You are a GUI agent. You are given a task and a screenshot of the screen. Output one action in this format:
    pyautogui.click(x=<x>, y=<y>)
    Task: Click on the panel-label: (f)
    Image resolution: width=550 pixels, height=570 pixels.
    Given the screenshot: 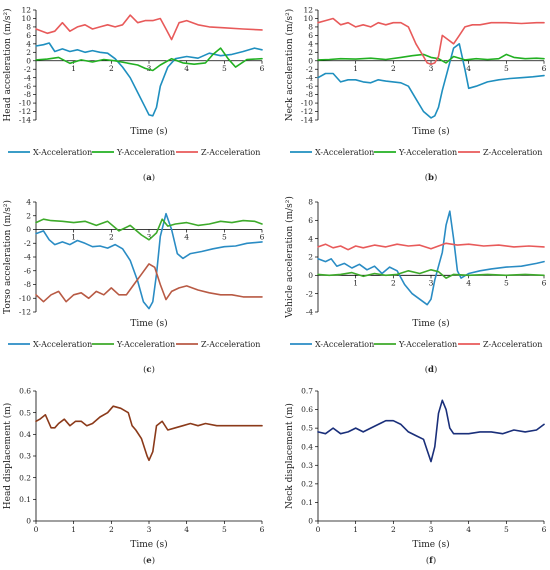 What is the action you would take?
    pyautogui.click(x=431, y=560)
    